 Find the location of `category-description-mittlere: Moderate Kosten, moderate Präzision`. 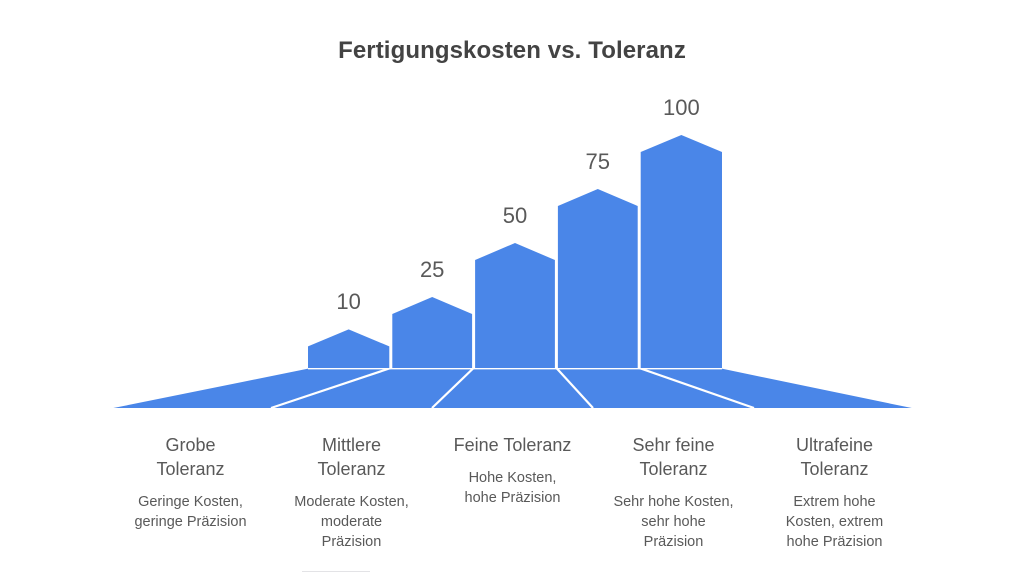

category-description-mittlere: Moderate Kosten, moderate Präzision is located at coordinates (351, 521).